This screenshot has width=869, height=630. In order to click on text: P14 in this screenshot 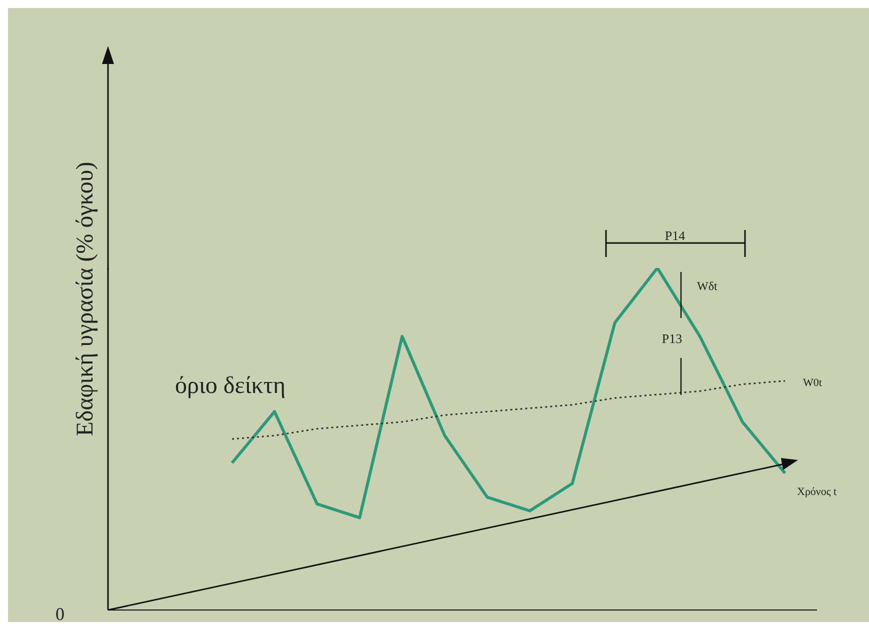, I will do `click(675, 235)`.